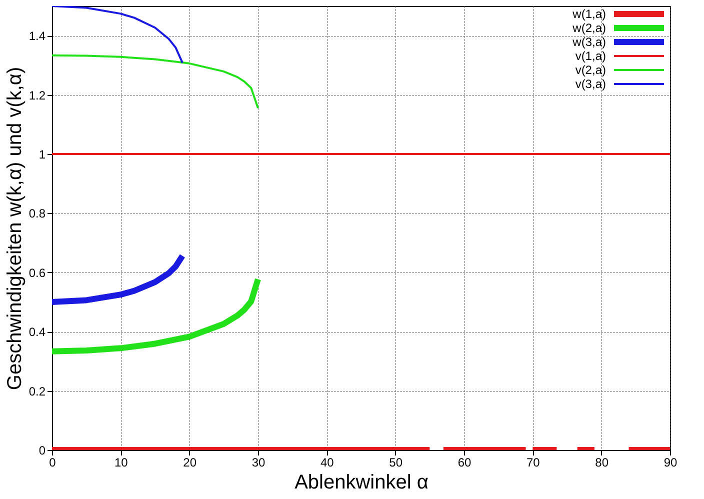  Describe the element at coordinates (589, 28) in the screenshot. I see `legend-label: w(2,a)` at that location.